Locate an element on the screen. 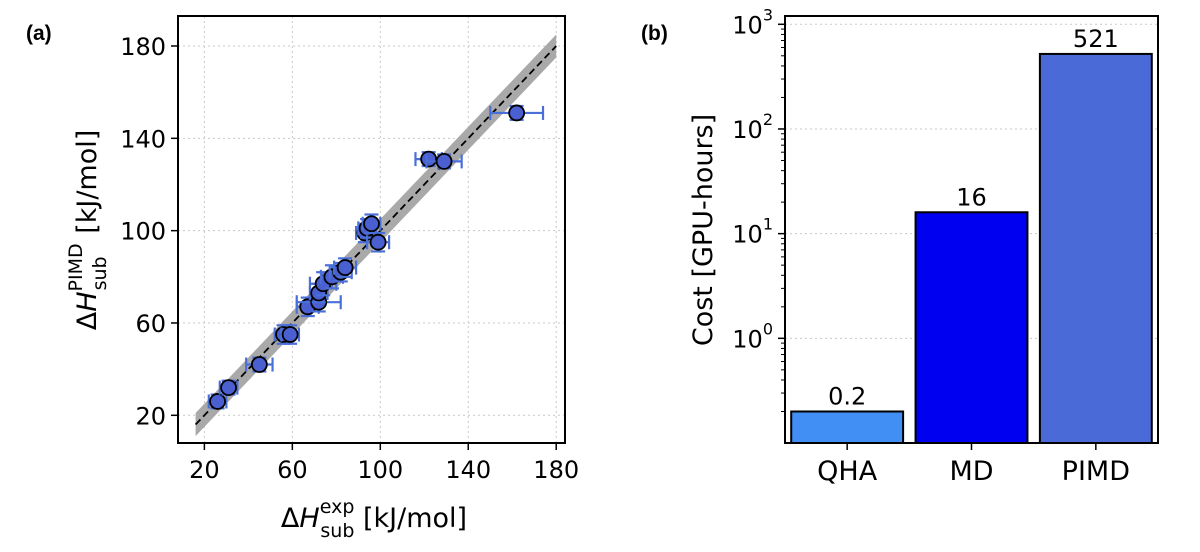  x-label-sup: exp is located at coordinates (337, 507).